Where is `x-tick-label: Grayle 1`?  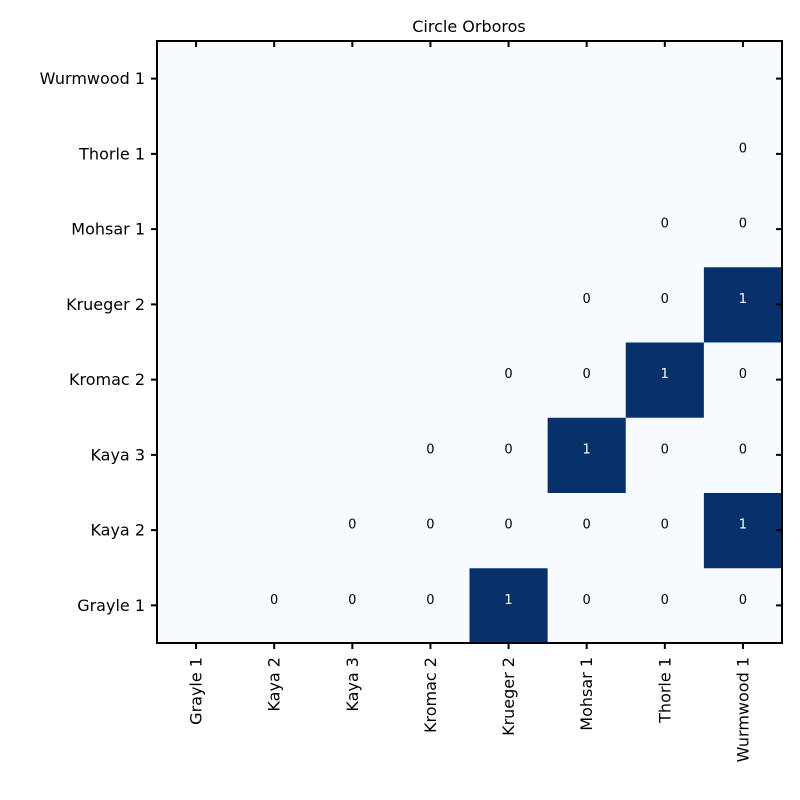
x-tick-label: Grayle 1 is located at coordinates (196, 691).